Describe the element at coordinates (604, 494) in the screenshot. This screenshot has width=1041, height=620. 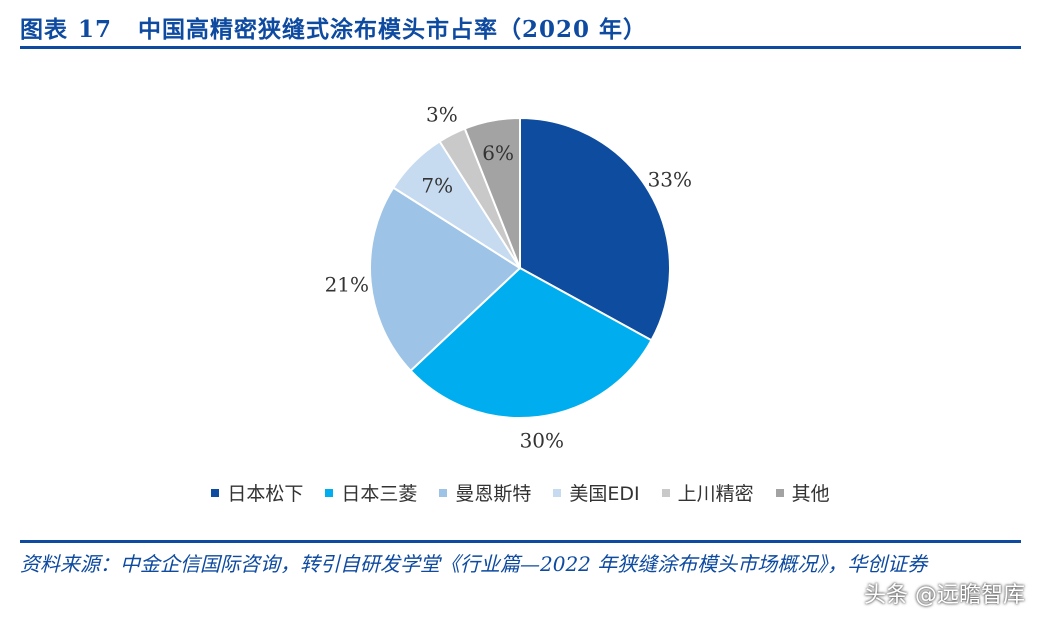
I see `legend-label-3: 美国EDI` at that location.